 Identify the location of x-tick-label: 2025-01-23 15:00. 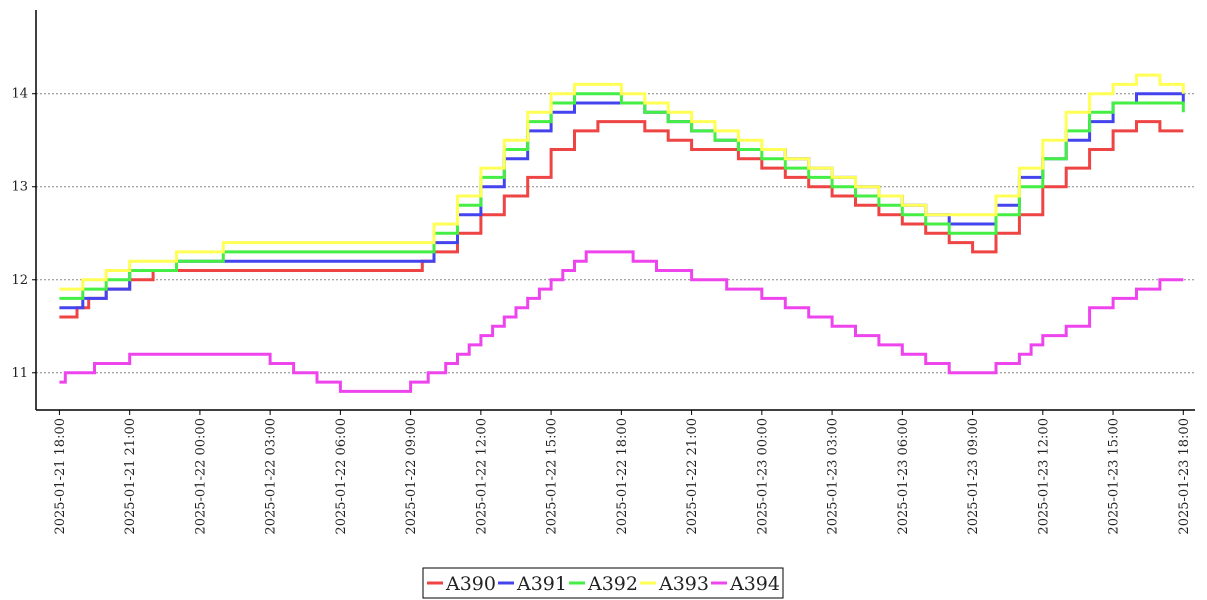
(1114, 476).